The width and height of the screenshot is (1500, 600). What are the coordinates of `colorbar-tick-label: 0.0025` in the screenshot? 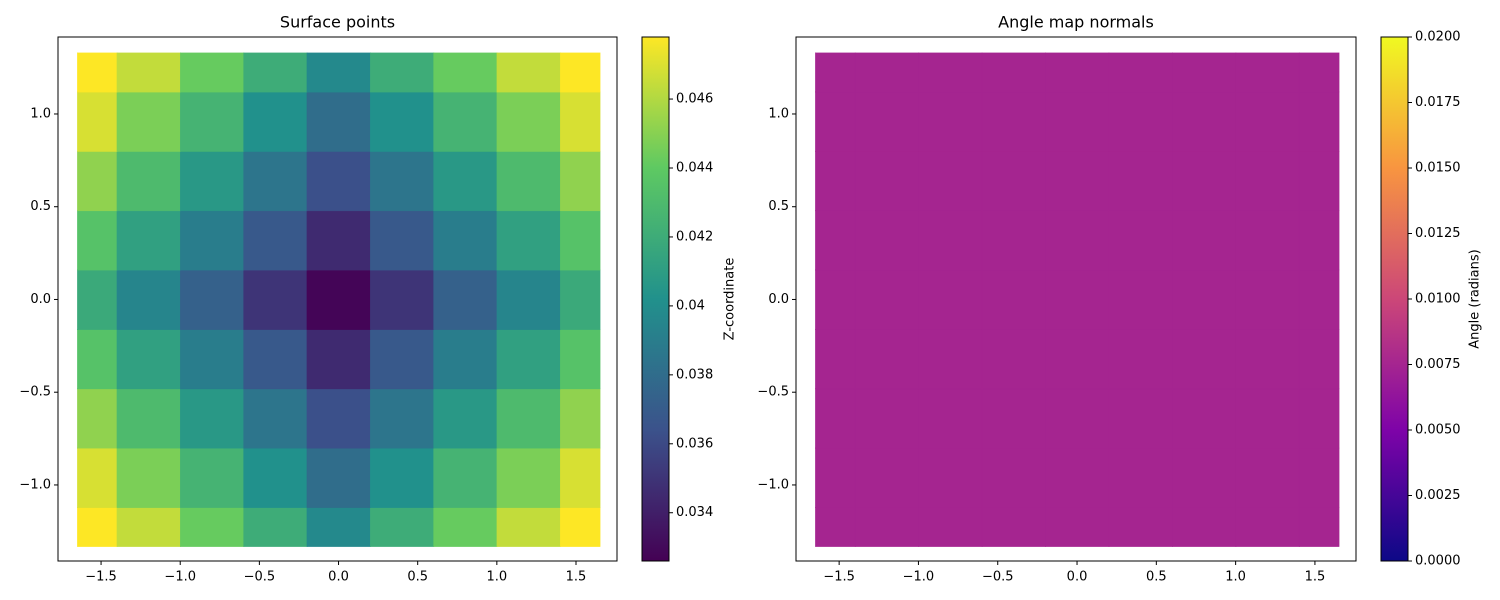 It's located at (1438, 495).